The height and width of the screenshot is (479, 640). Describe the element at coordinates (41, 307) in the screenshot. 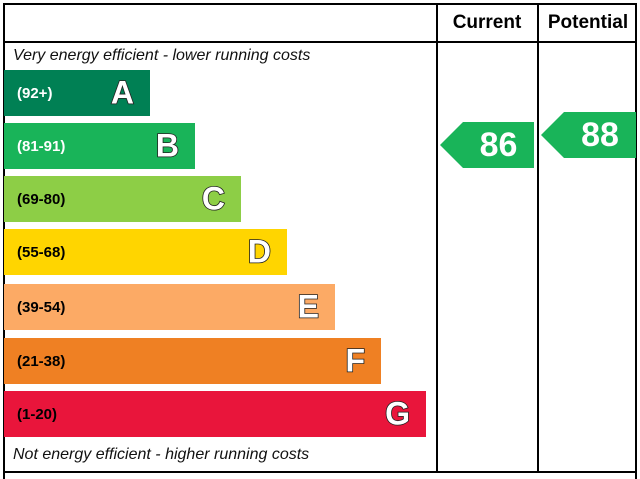

I see `band-range: (39-54)` at that location.